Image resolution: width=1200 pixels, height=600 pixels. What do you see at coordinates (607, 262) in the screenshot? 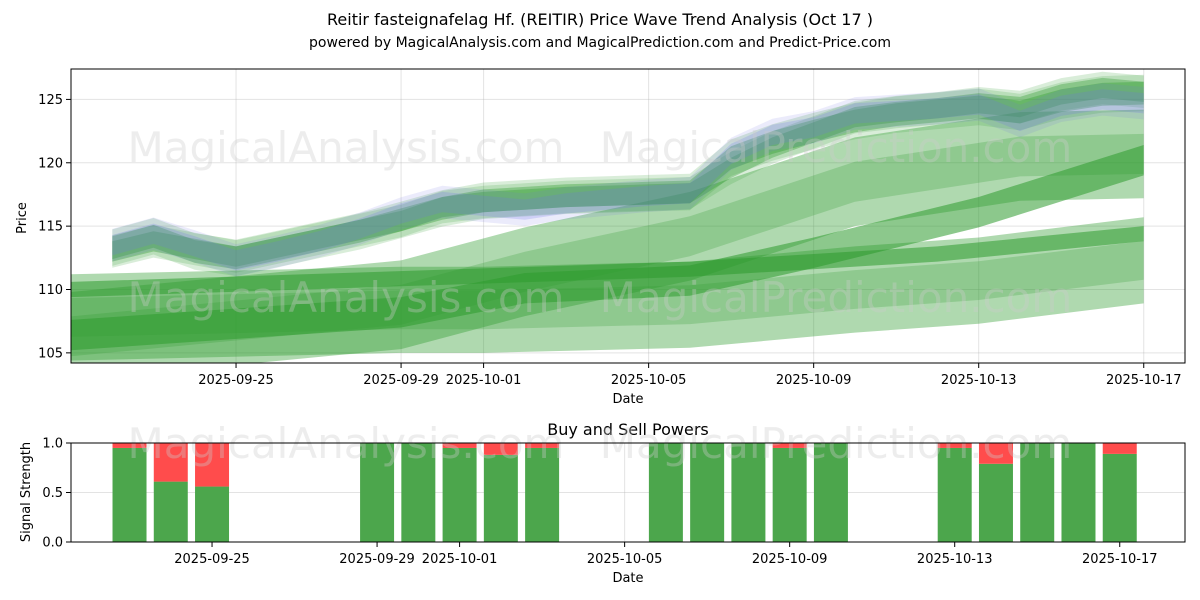
I see `trend-band-flat` at bounding box center [607, 262].